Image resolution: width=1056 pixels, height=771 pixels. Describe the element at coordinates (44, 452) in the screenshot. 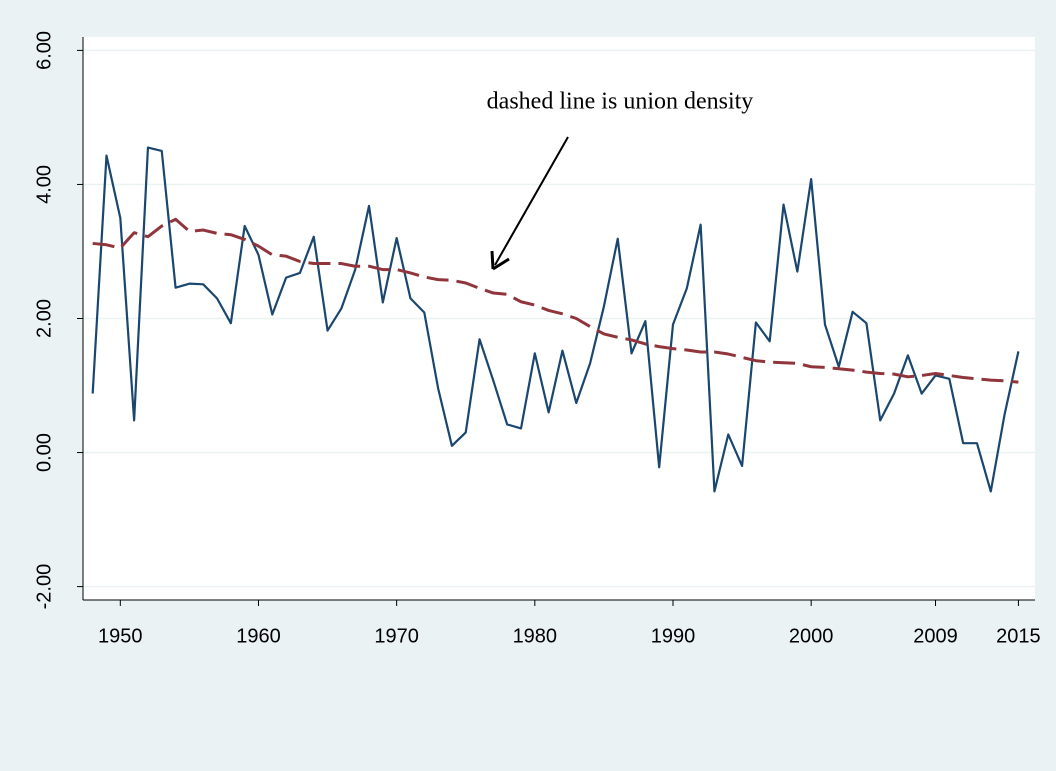

I see `y-tick-label: 0.00` at that location.